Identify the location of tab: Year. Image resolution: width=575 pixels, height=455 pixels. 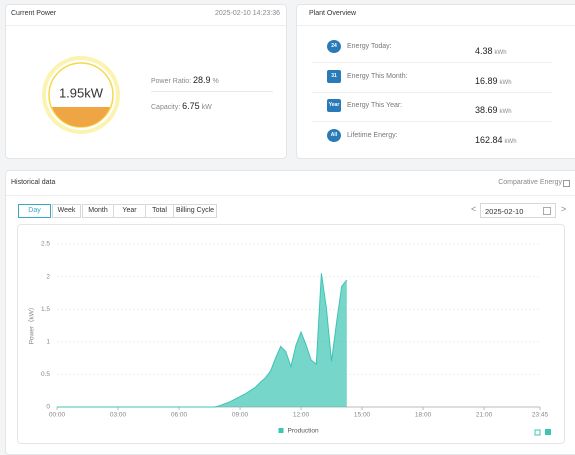
(129, 211).